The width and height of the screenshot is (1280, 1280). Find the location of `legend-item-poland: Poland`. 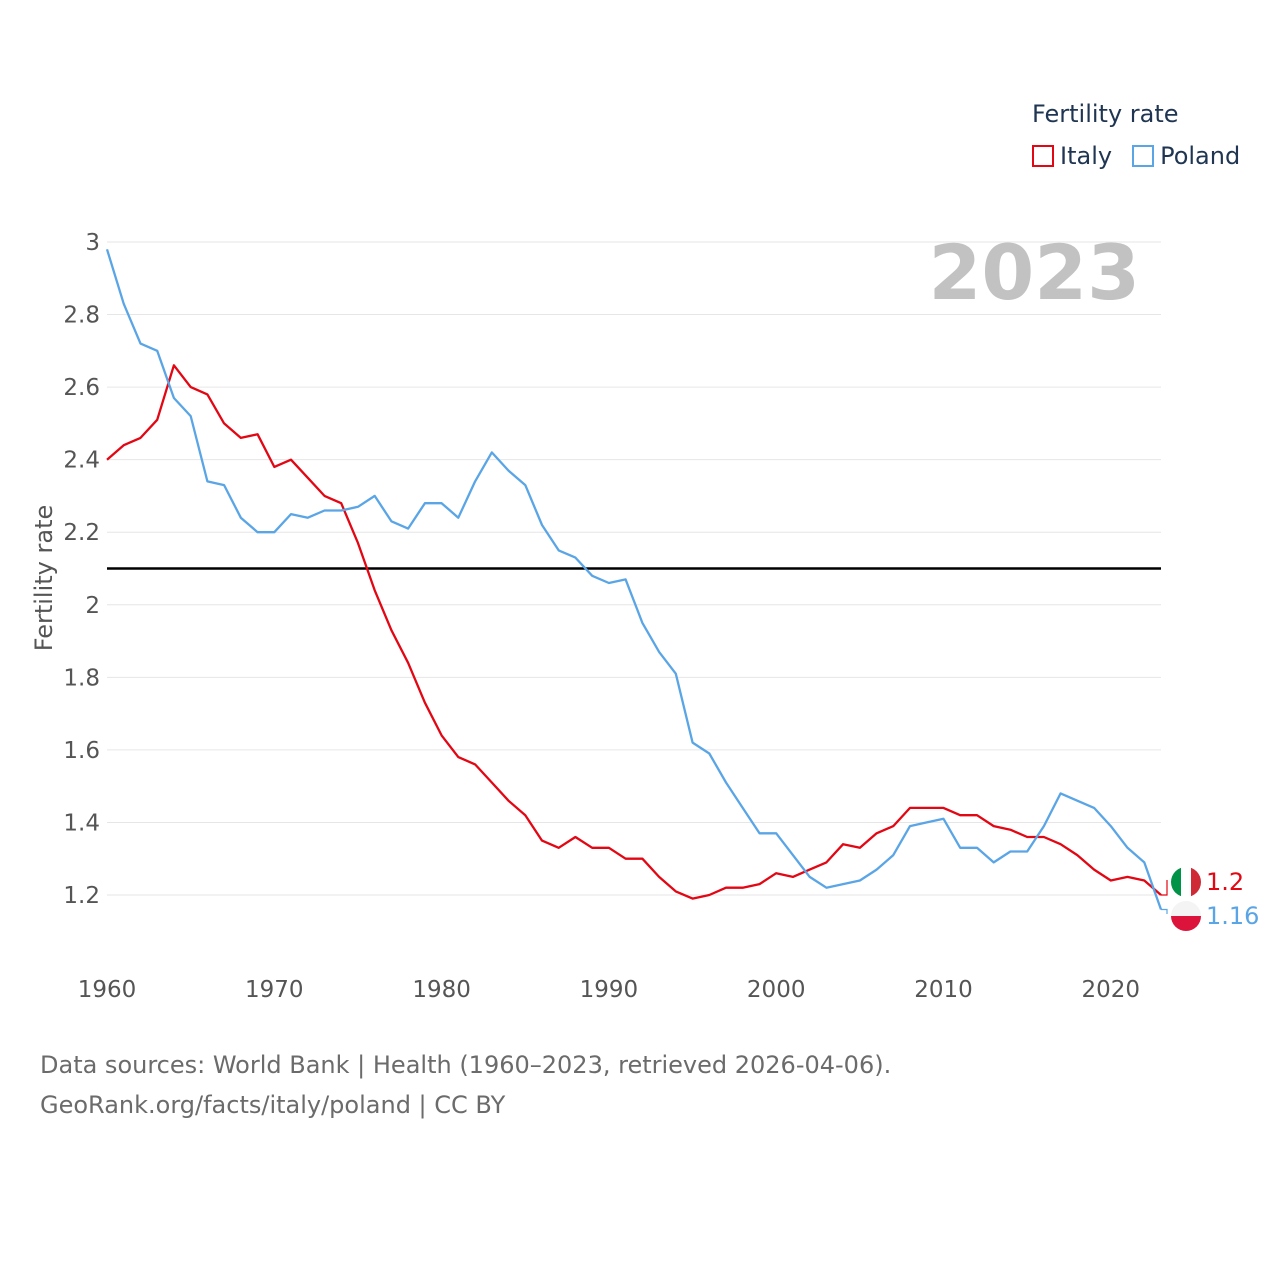

legend-item-poland: Poland is located at coordinates (1186, 156).